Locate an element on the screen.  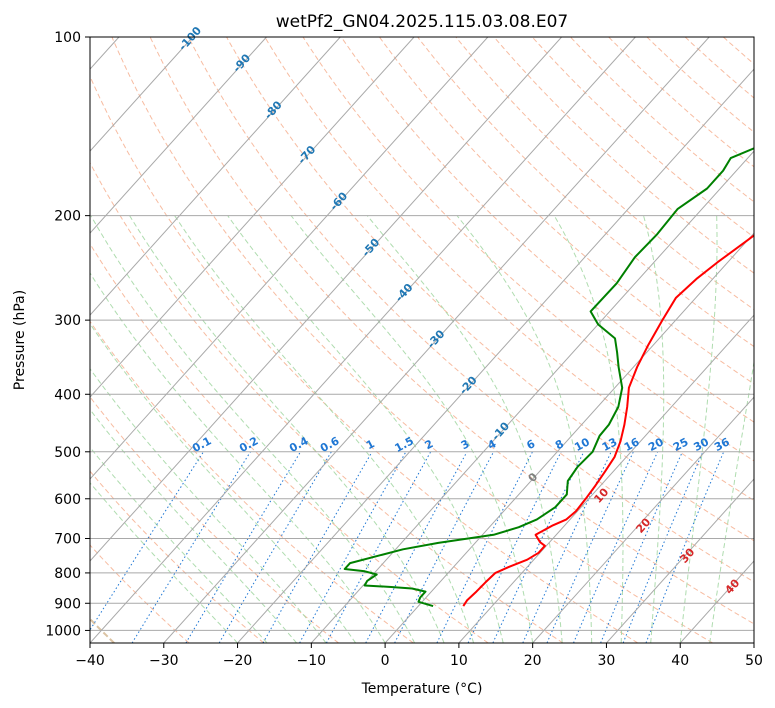
x-tick-label: 40 is located at coordinates (680, 661).